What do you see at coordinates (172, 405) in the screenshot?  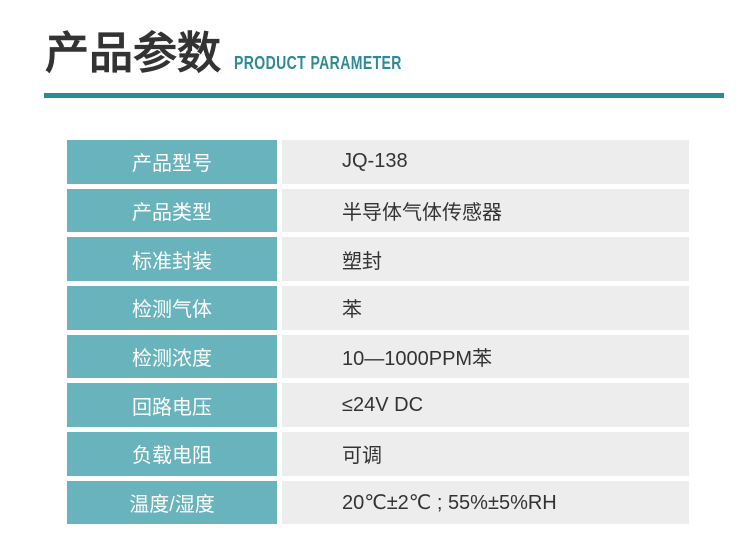 I see `spec-label: 回路电压` at bounding box center [172, 405].